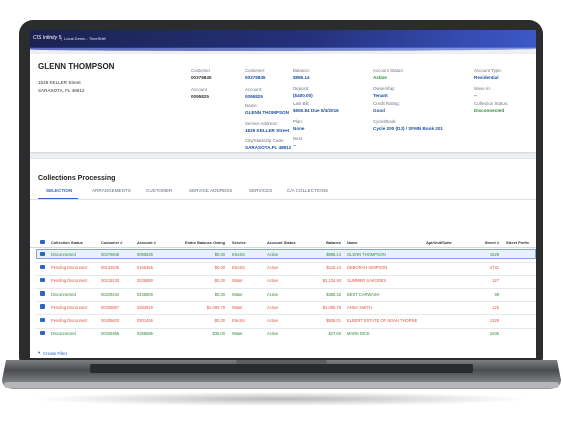  I want to click on field-label: City/State/Zip Code:, so click(265, 140).